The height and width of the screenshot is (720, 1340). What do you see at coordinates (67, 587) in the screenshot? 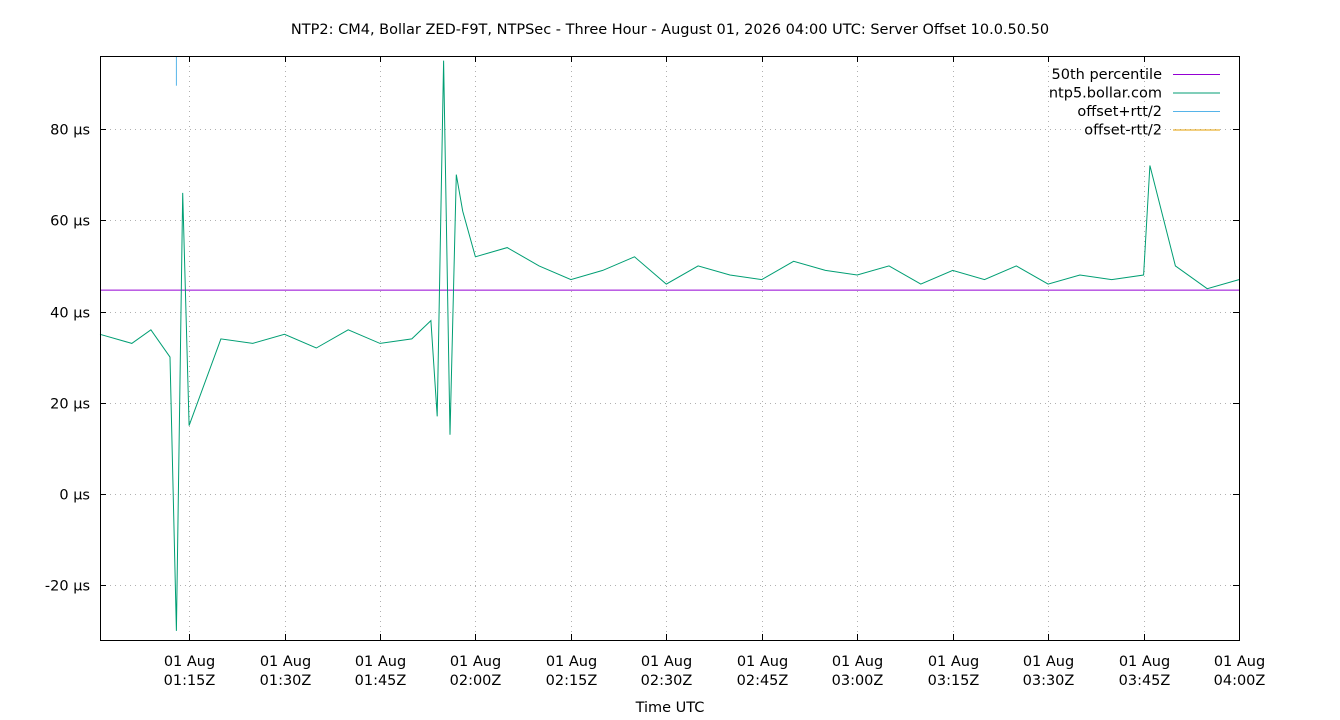
I see `y-tick-label: -20 µs` at bounding box center [67, 587].